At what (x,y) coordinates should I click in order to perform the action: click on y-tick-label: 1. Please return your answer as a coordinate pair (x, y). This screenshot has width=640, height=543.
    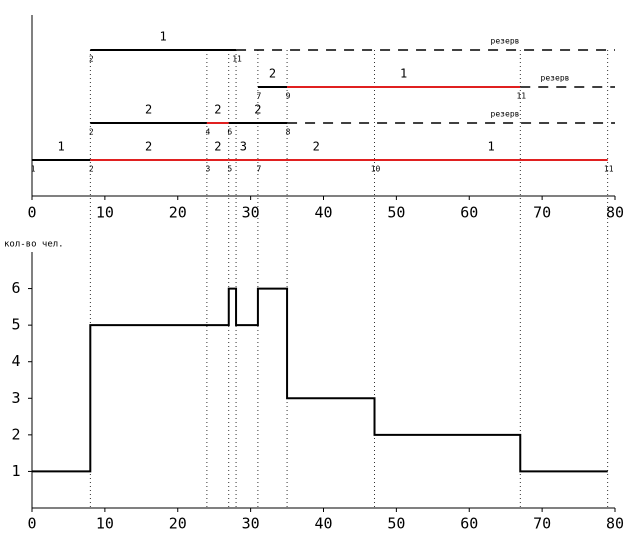
    Looking at the image, I should click on (15, 471).